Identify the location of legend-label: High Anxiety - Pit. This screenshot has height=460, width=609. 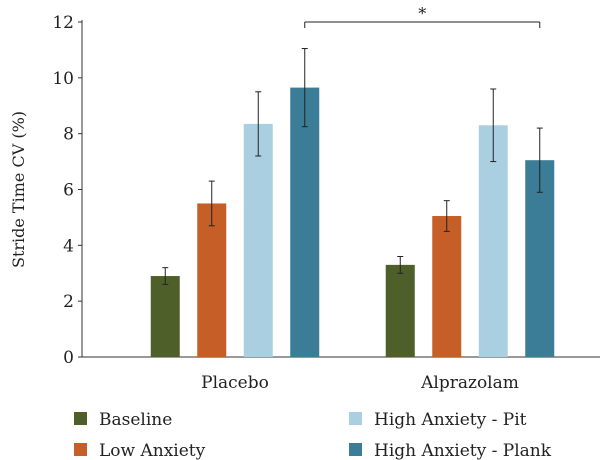
(450, 420).